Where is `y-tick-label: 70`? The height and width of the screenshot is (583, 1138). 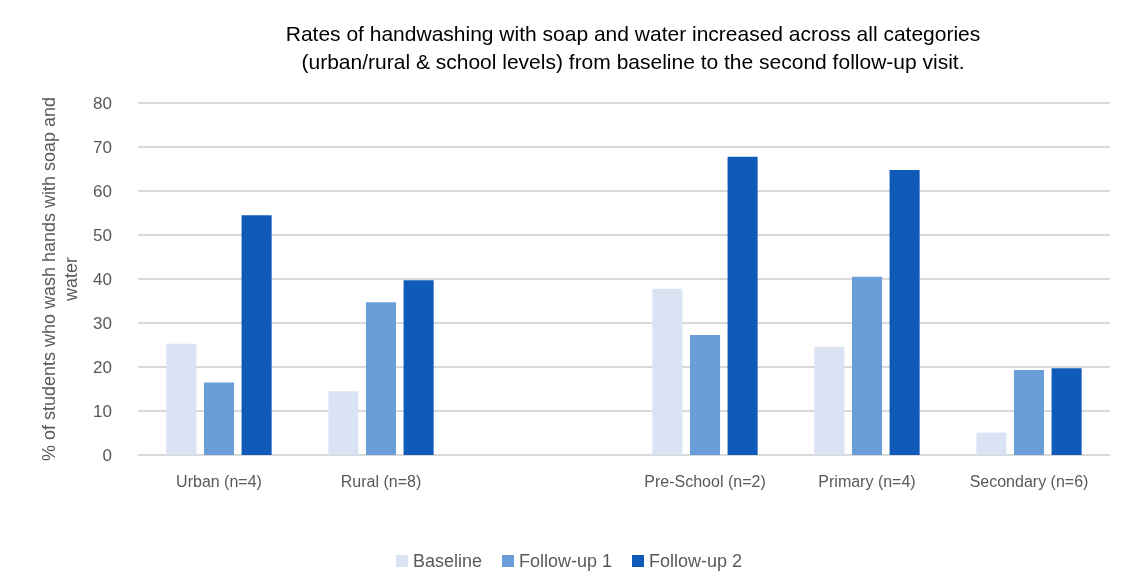
y-tick-label: 70 is located at coordinates (102, 147).